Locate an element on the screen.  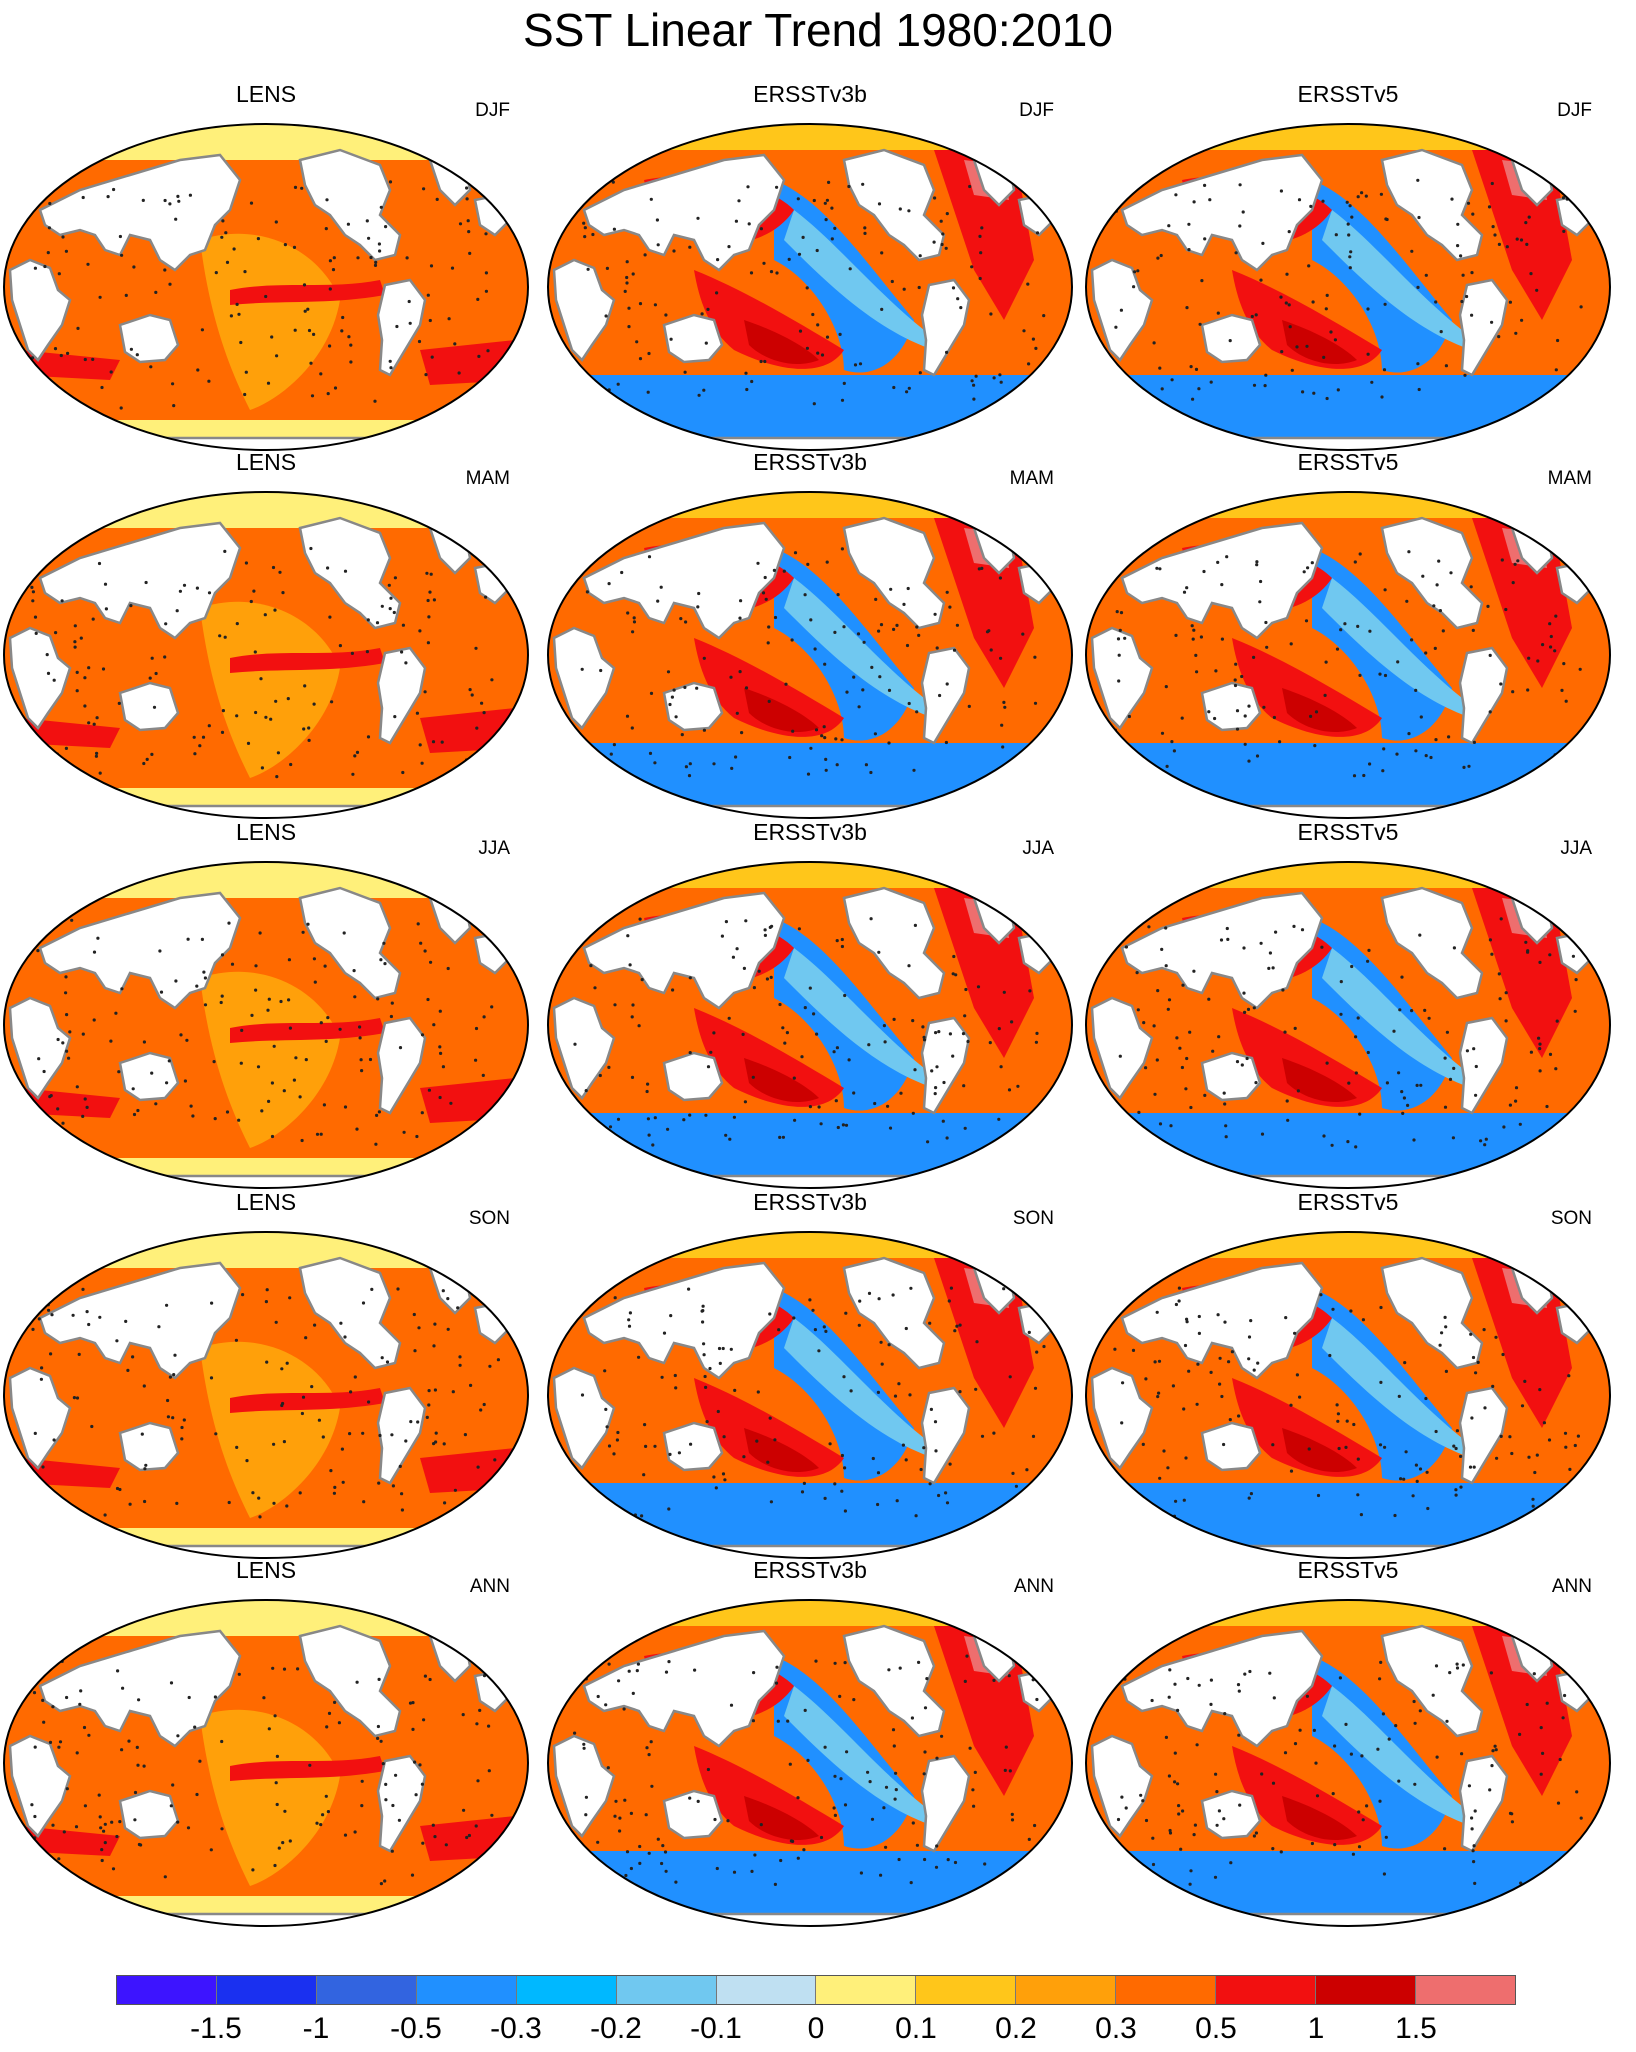
colorbar-tick-label: 0.1 is located at coordinates (916, 2028).